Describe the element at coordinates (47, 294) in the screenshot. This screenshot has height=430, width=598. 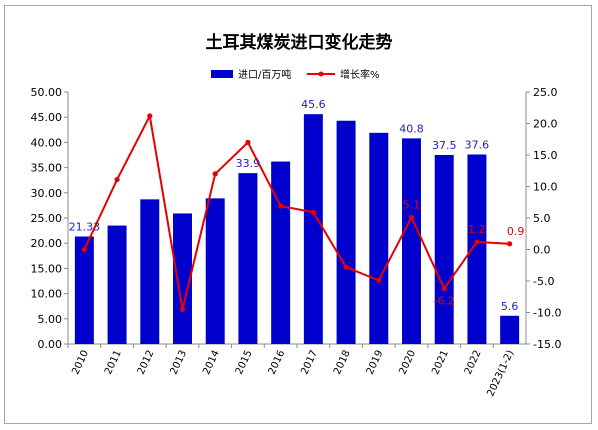
I see `y-left-tick-label: 10.00` at that location.